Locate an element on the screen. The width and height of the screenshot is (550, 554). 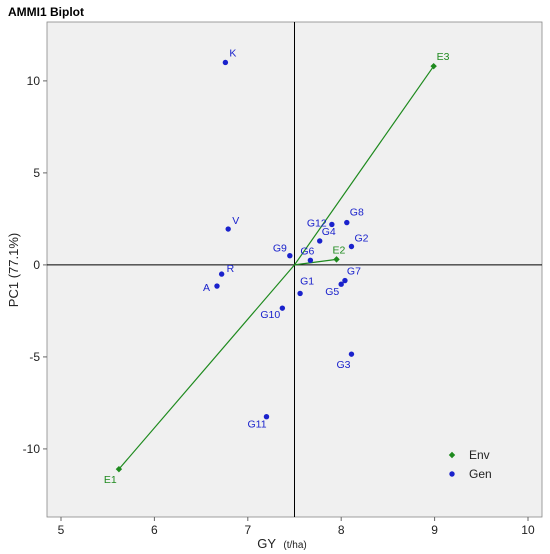
env-point-e3 is located at coordinates (433, 66).